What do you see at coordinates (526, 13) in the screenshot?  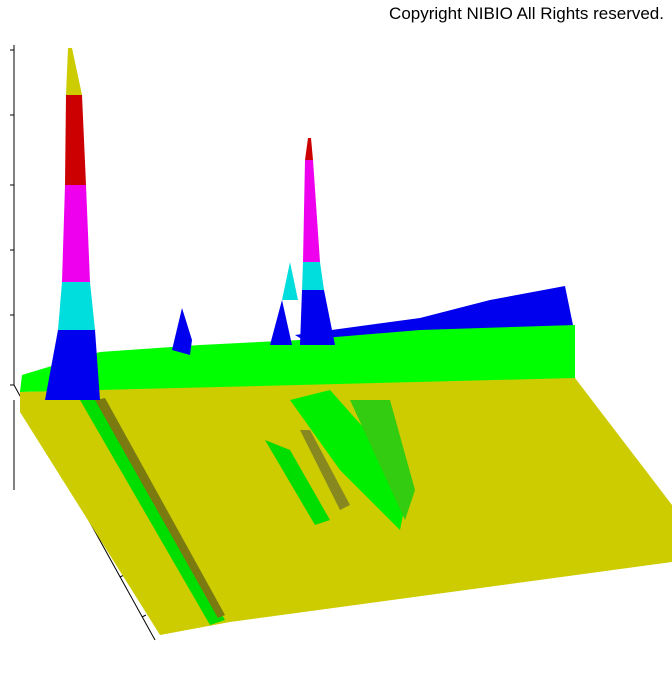 I see `copyright: Copyright NIBIO All Rights reserved.` at bounding box center [526, 13].